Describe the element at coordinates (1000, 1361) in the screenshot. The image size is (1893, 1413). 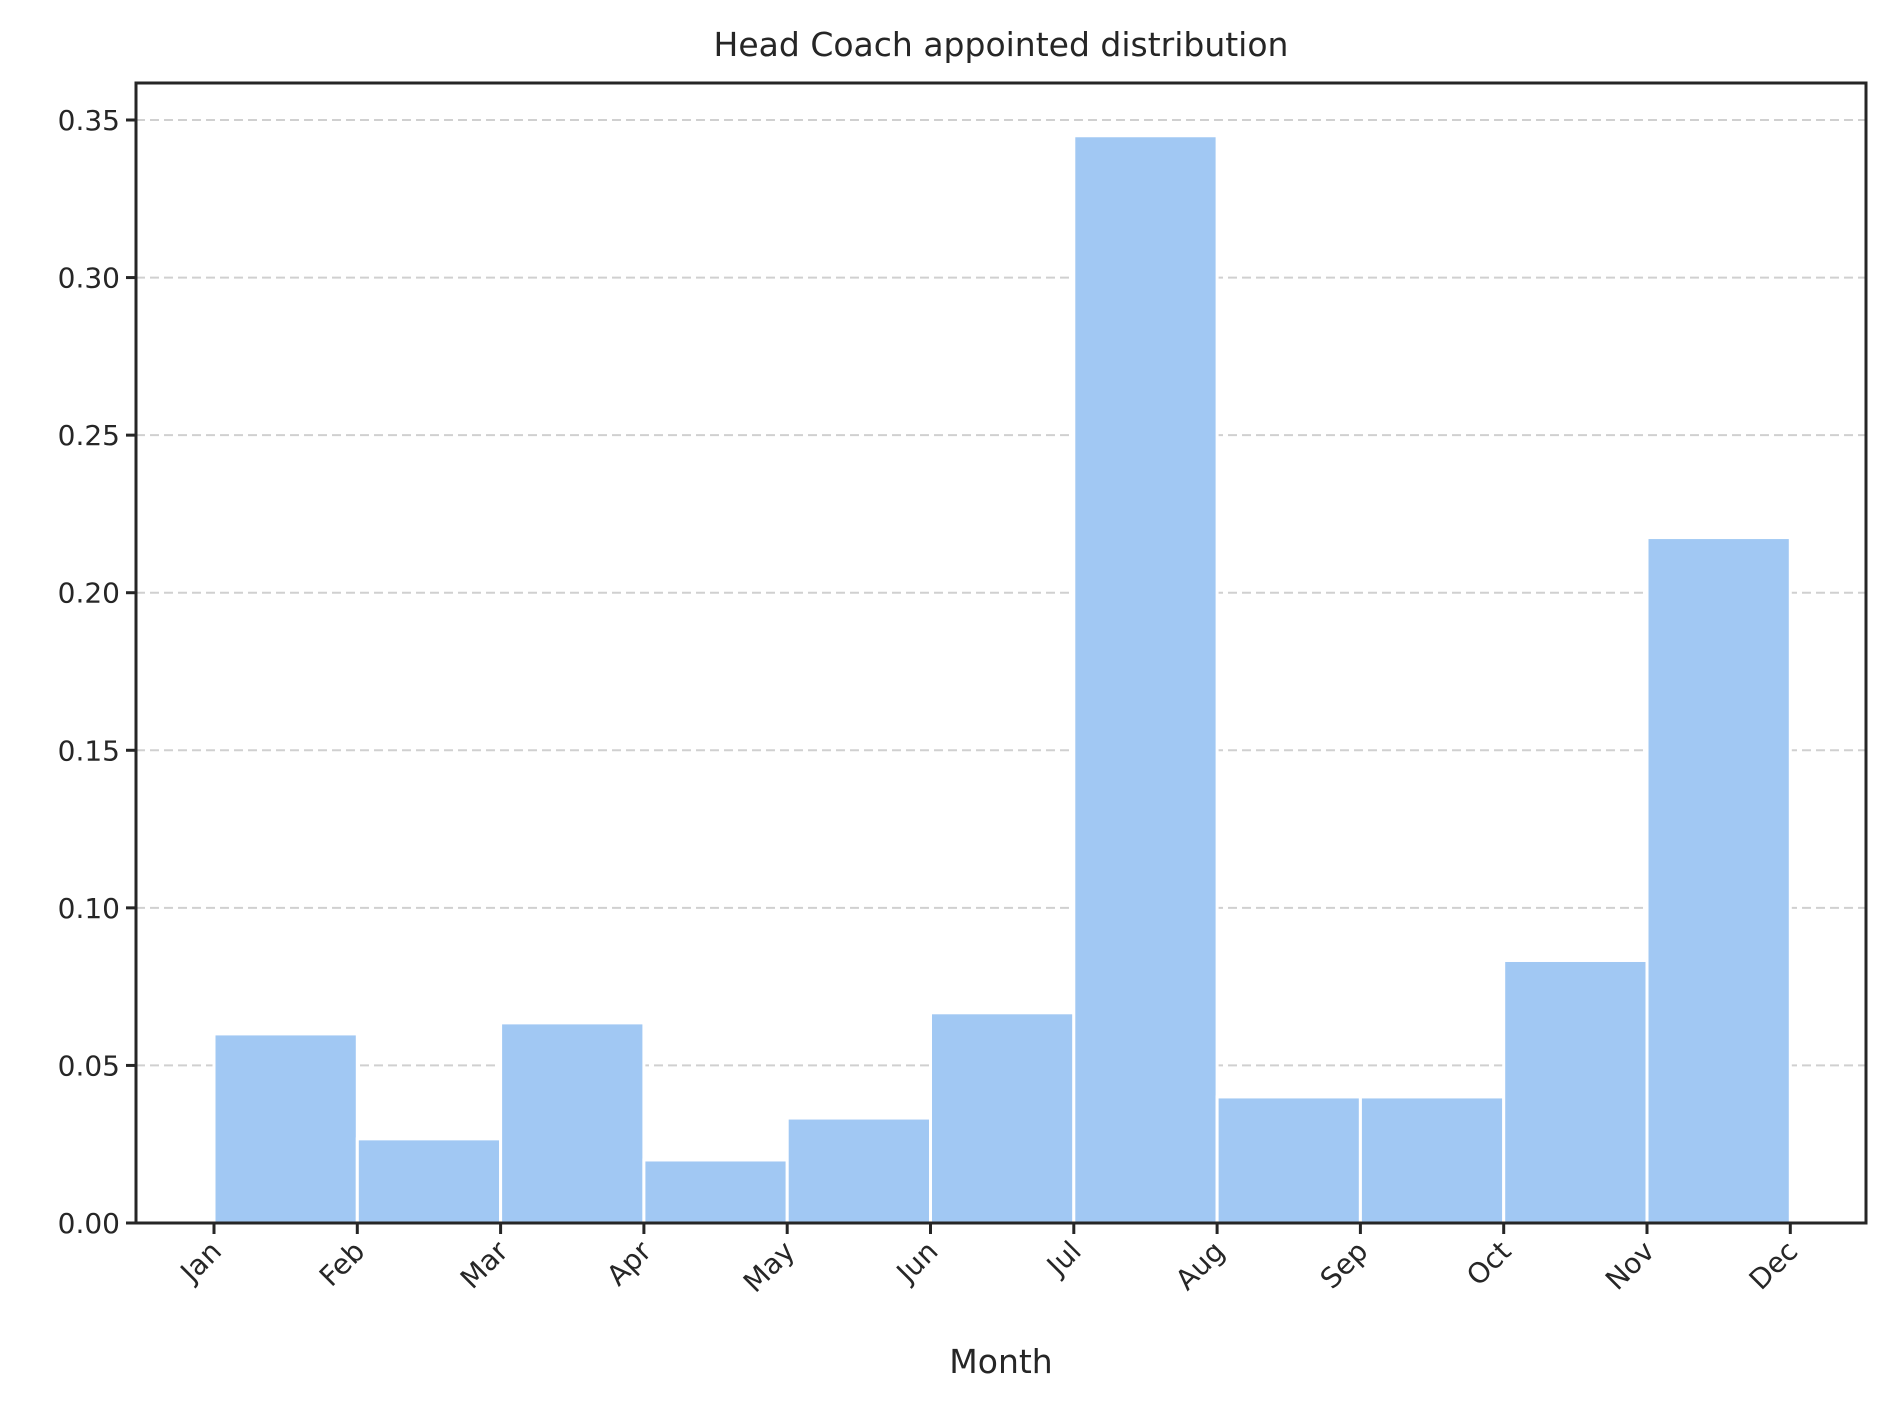
I see `x-axis-label: Month` at that location.